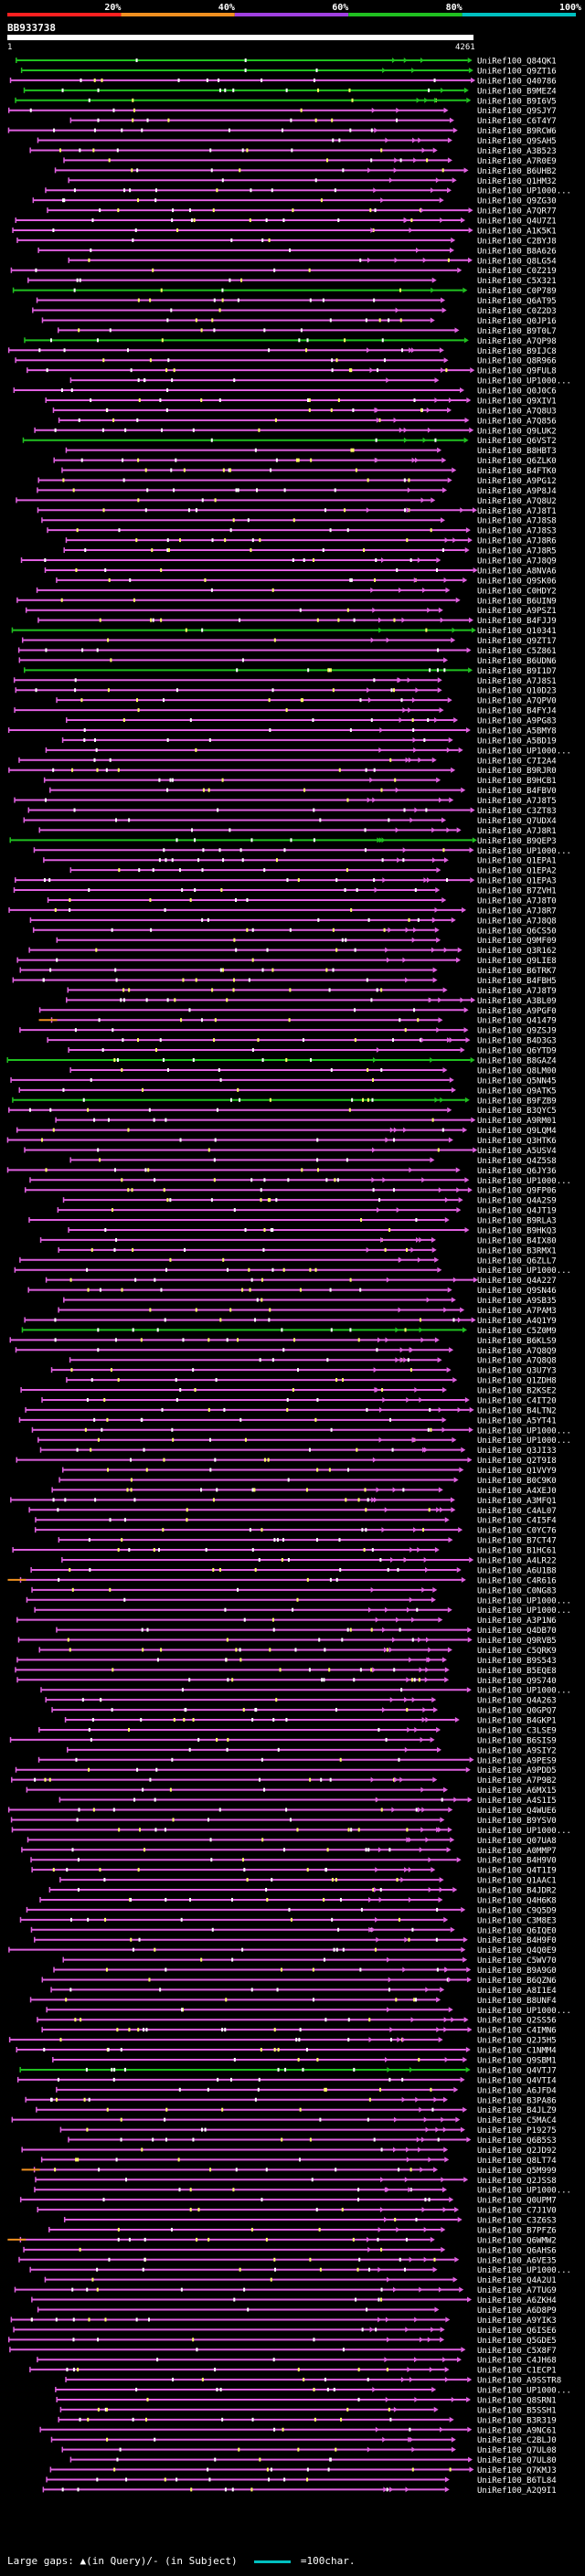  I want to click on hit-label: UniRef100_C2BLJ0, so click(517, 2440).